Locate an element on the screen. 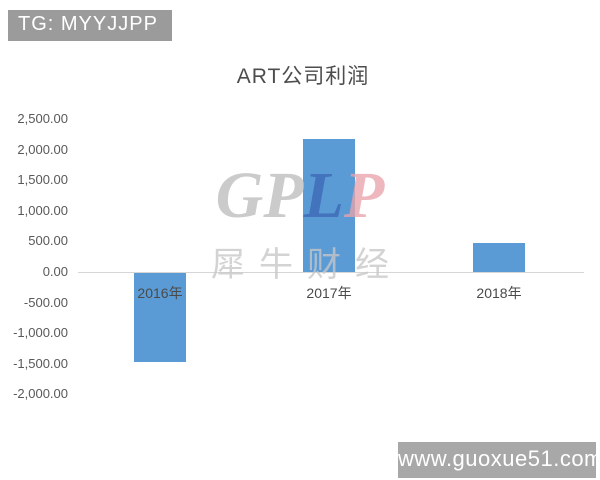 This screenshot has width=600, height=480. bar-2016年 is located at coordinates (160, 317).